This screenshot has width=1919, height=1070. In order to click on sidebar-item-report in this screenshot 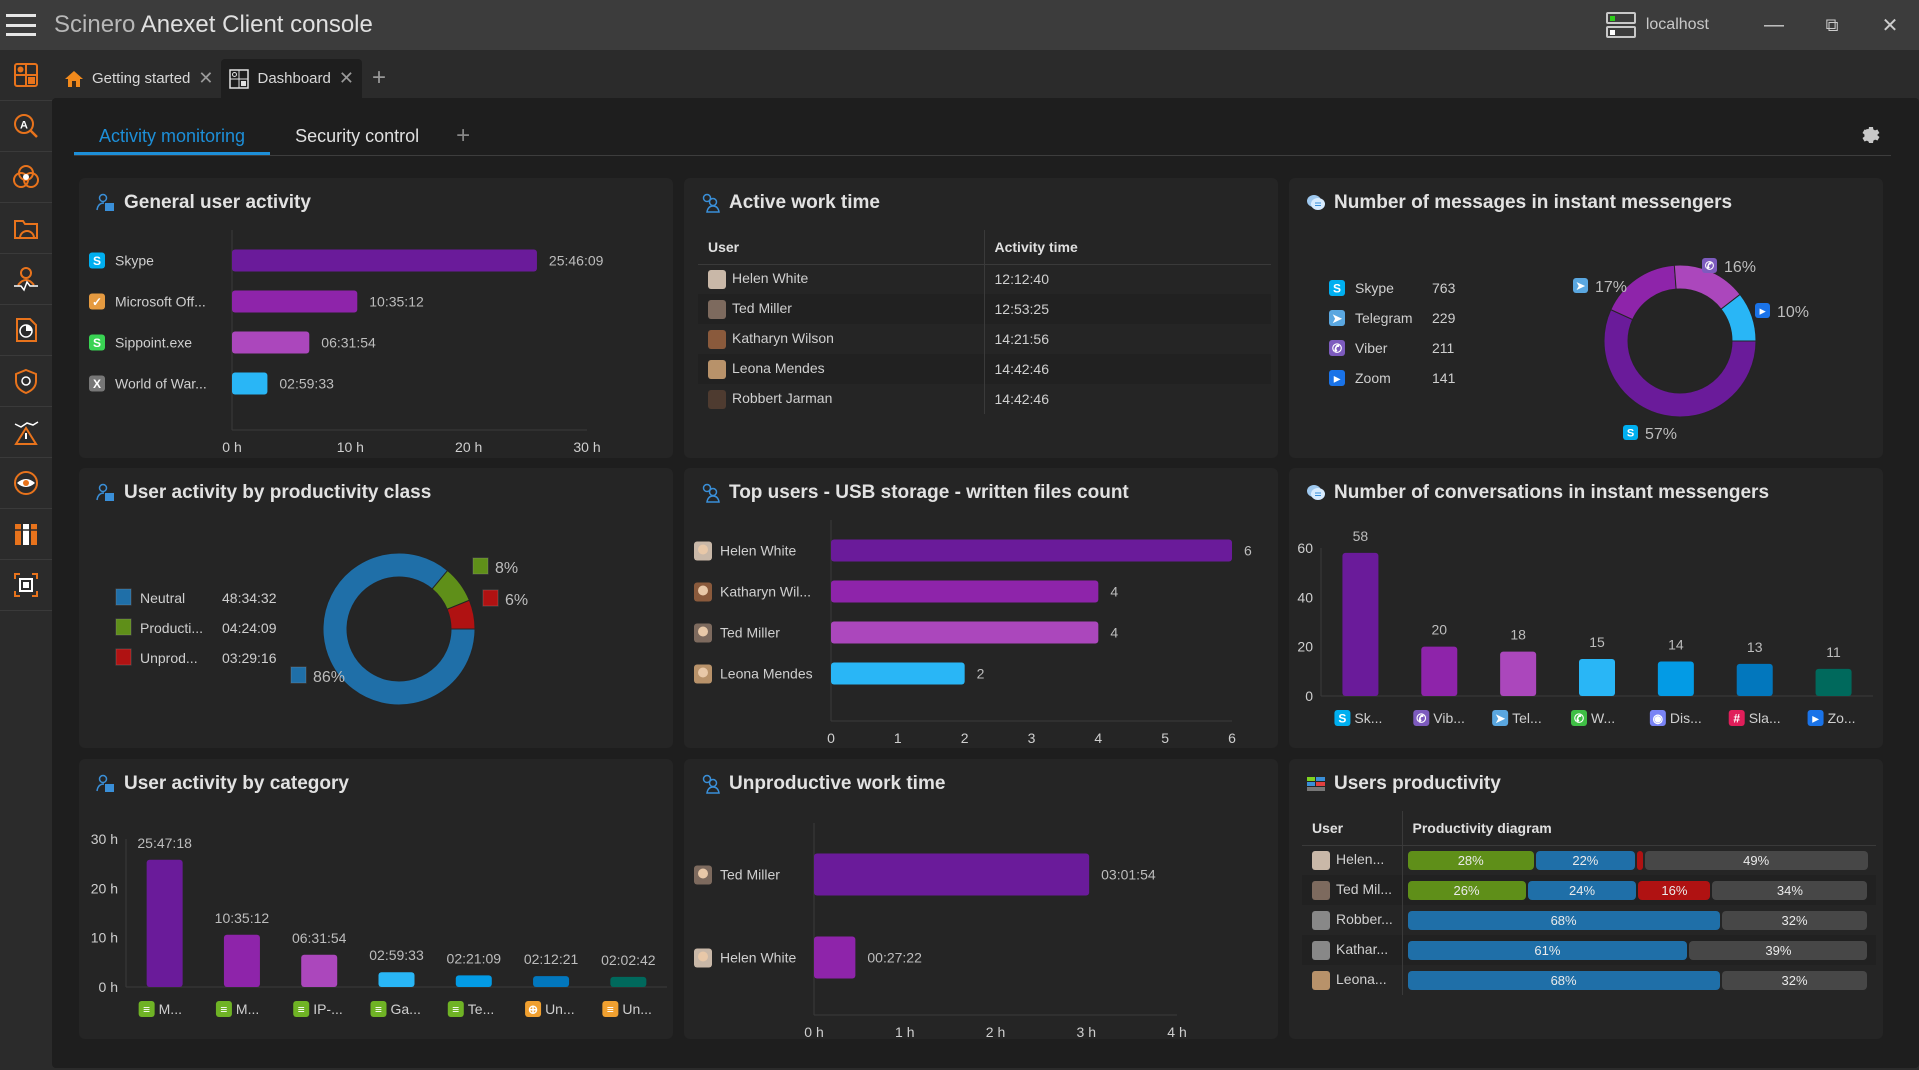, I will do `click(26, 330)`.